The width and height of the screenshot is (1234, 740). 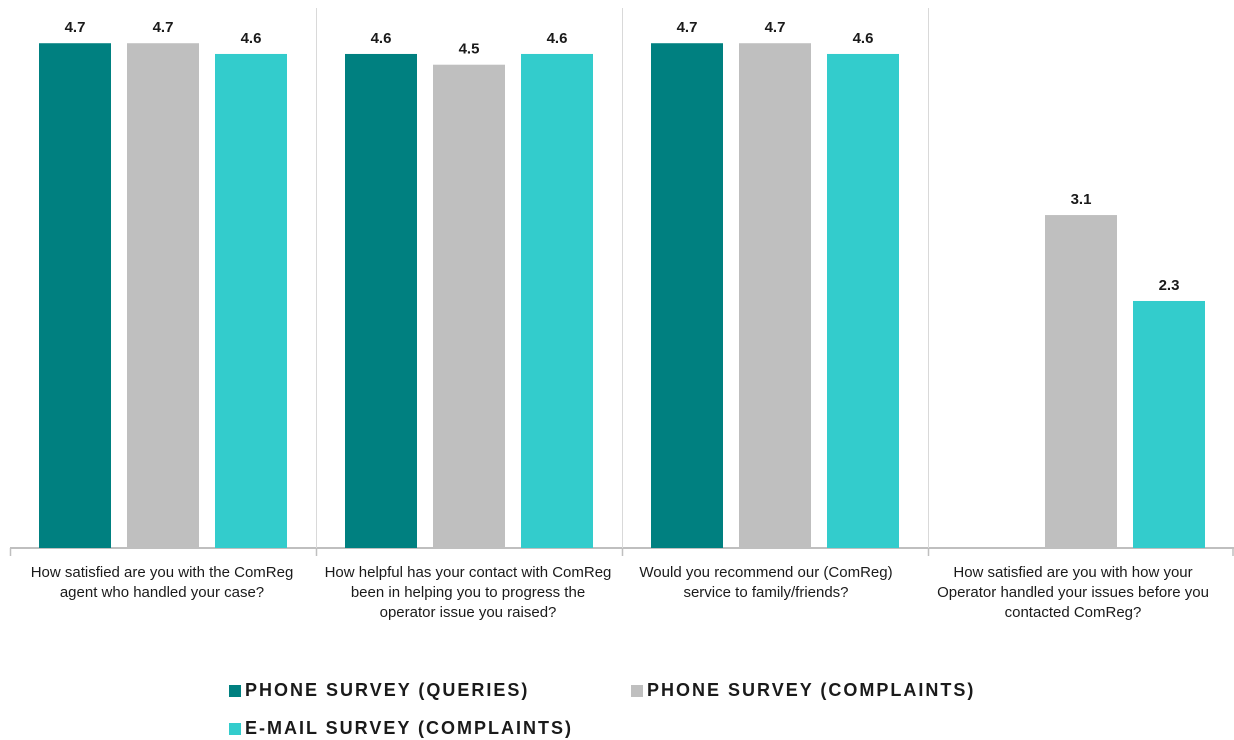 I want to click on data-label: 4.5, so click(x=469, y=49).